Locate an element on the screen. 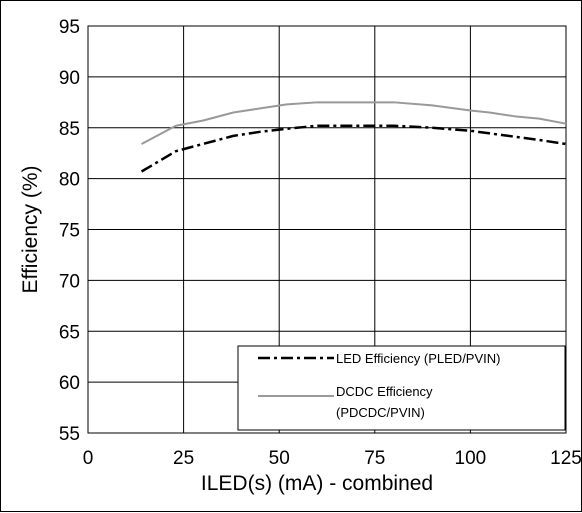 This screenshot has height=513, width=582. x-tick-label-50: 50 is located at coordinates (279, 458).